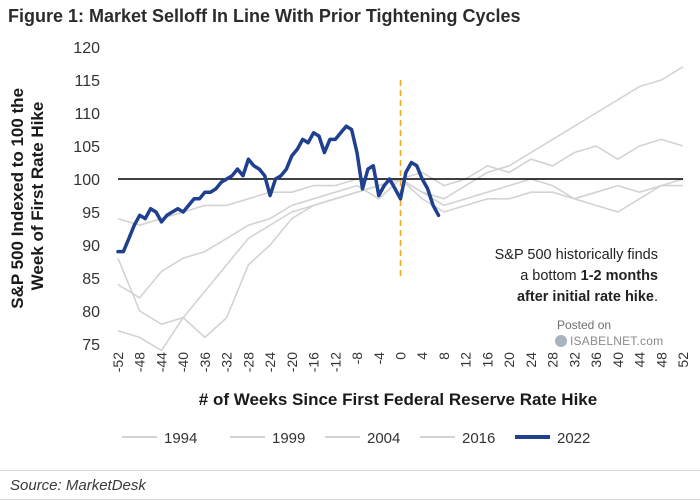 The width and height of the screenshot is (700, 500). Describe the element at coordinates (379, 358) in the screenshot. I see `x-tick-label: -4` at that location.